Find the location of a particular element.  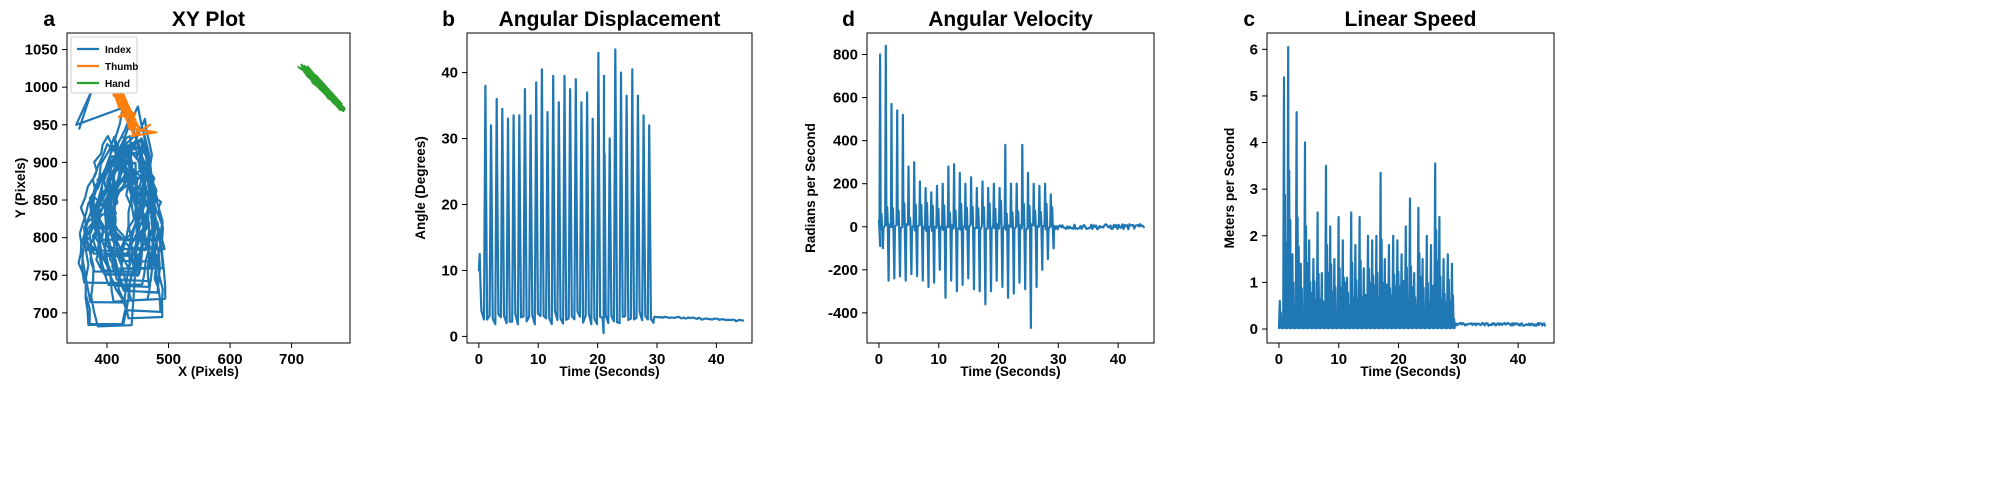

y-tick-label: 2 is located at coordinates (1254, 236).